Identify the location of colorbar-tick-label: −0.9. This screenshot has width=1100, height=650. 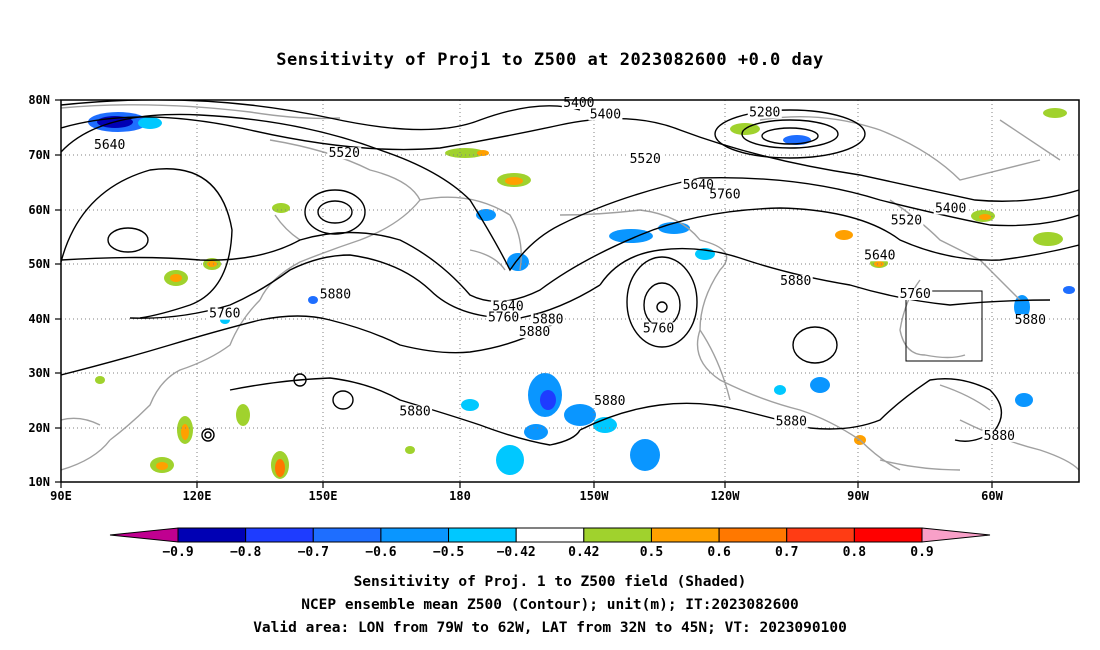
(177, 552).